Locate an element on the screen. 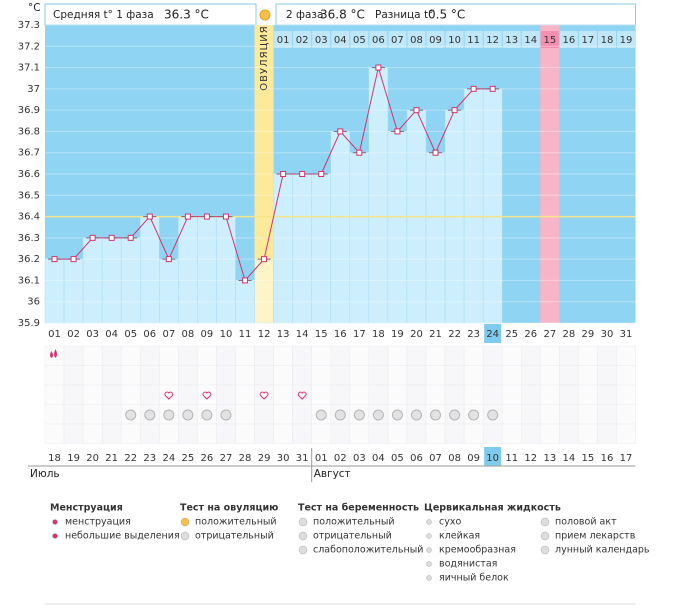  day-label: 19 is located at coordinates (397, 334).